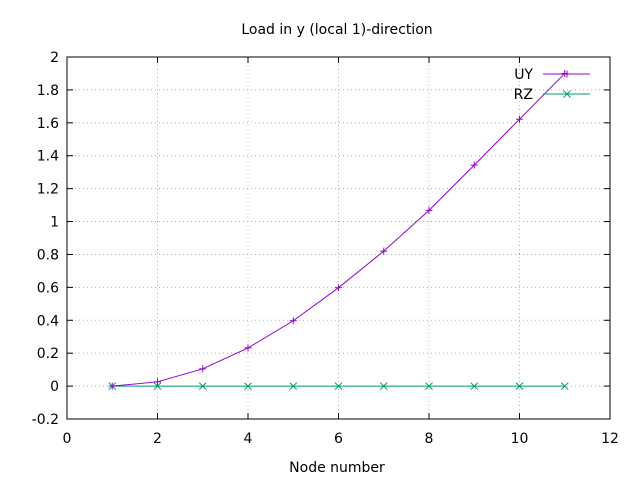  I want to click on y-tick-label: 0.6, so click(48, 288).